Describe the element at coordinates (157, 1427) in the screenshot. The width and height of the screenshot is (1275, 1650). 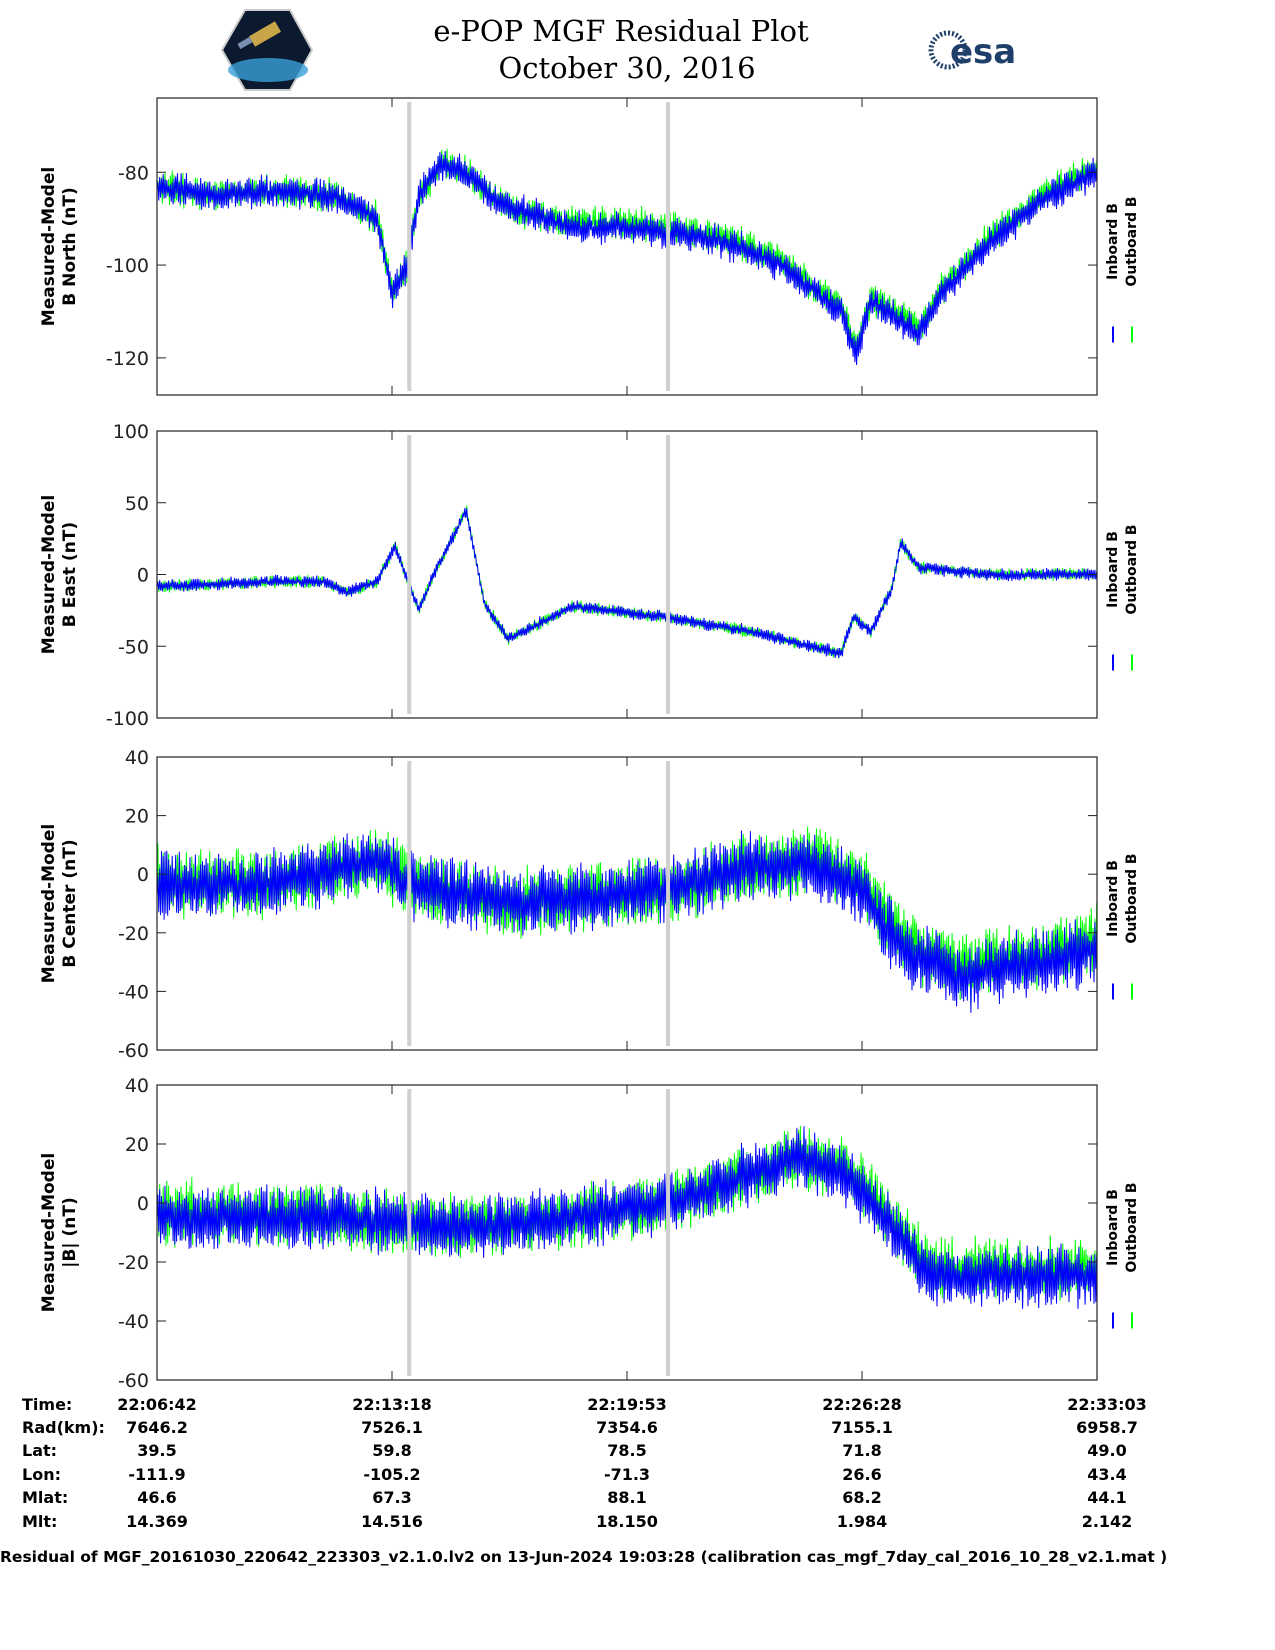
I see `ephemeris-cell: 7646.2` at that location.